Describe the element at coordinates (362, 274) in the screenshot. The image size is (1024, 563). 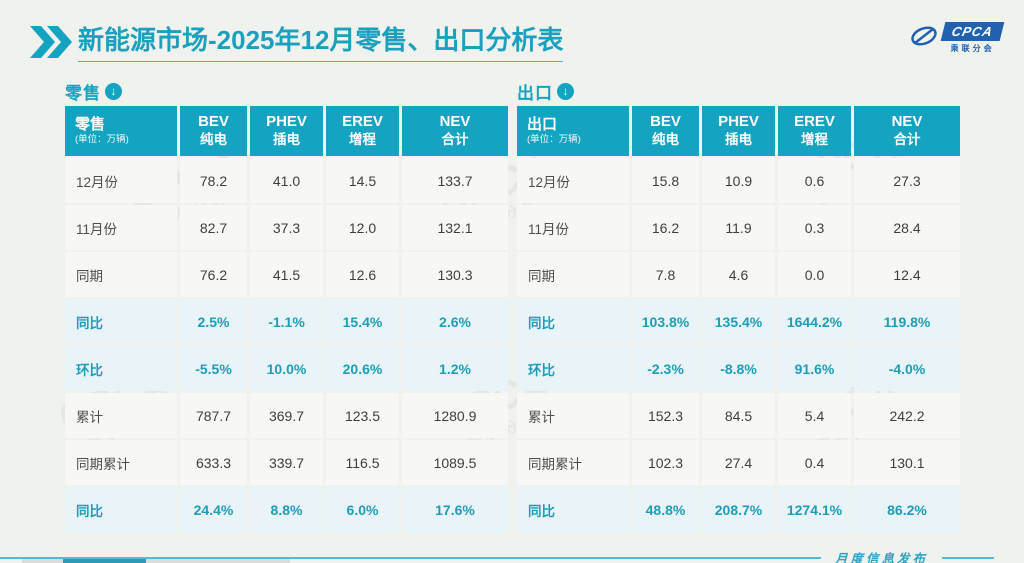
I see `cell-value: 12.6` at that location.